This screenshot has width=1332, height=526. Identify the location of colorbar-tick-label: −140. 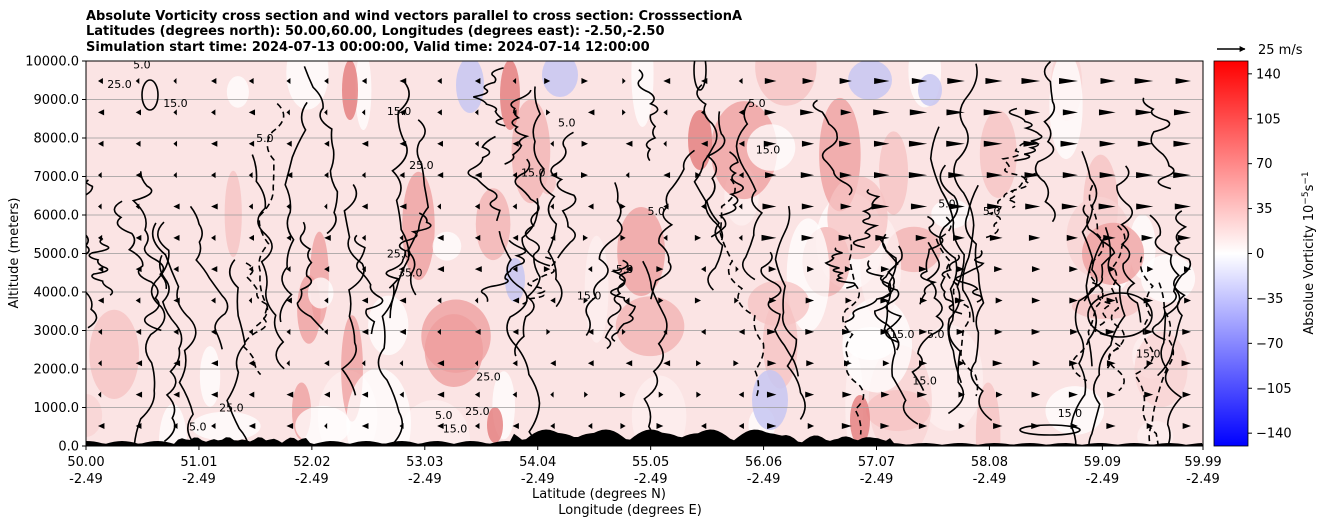
(1274, 434).